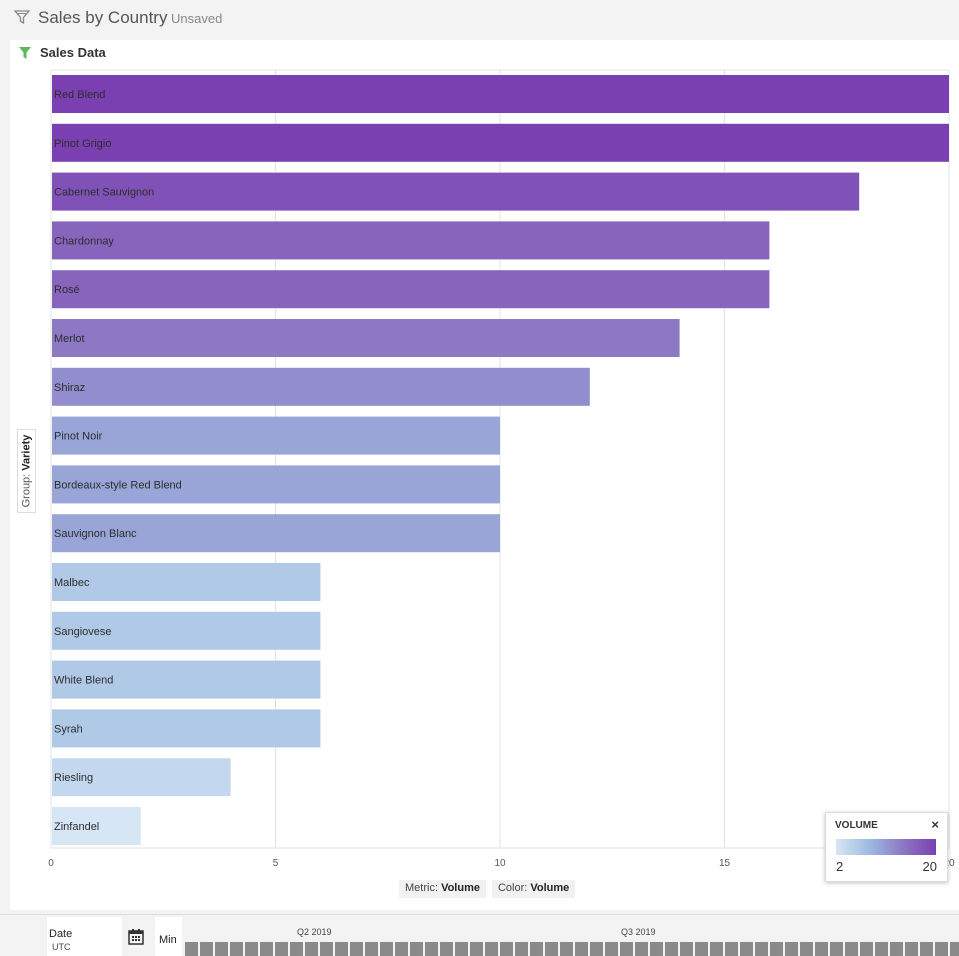  Describe the element at coordinates (84, 936) in the screenshot. I see `date-field: Date UTC` at that location.